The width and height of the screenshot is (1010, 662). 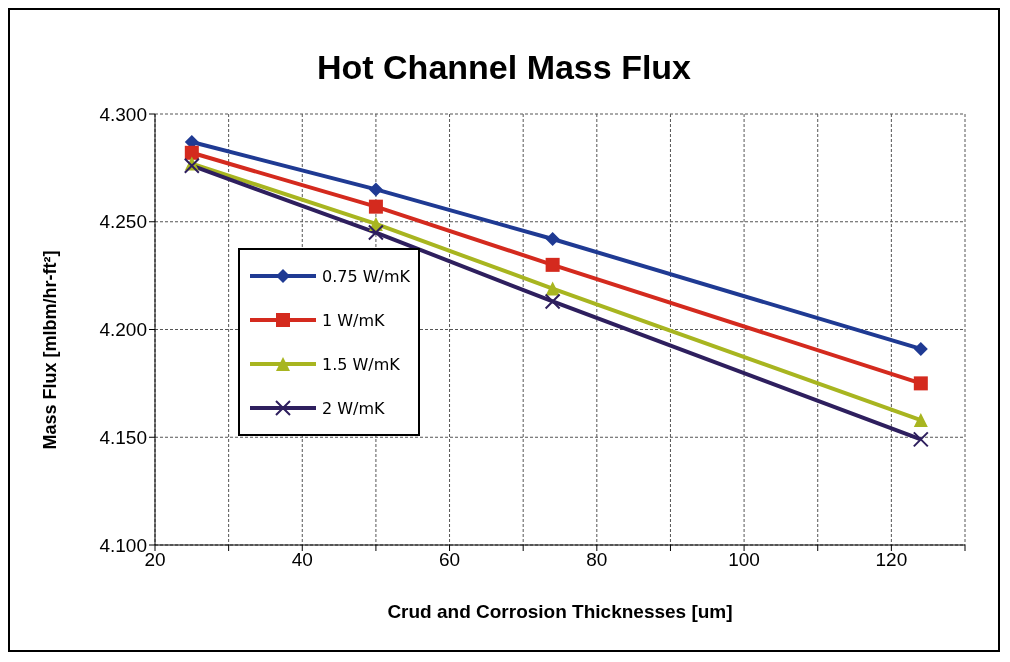 I want to click on legend-label: 2 W/mK, so click(x=353, y=408).